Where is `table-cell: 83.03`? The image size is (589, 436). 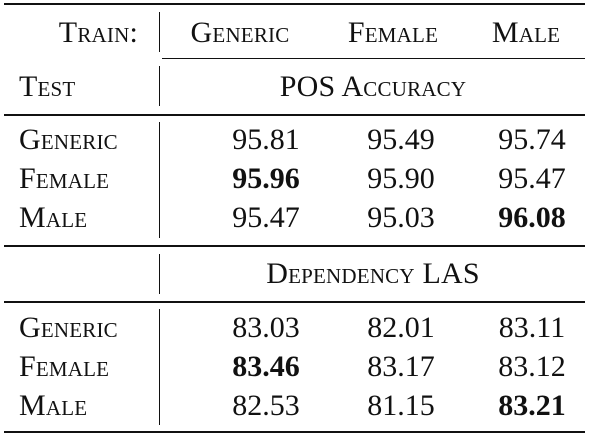 table-cell: 83.03 is located at coordinates (266, 327).